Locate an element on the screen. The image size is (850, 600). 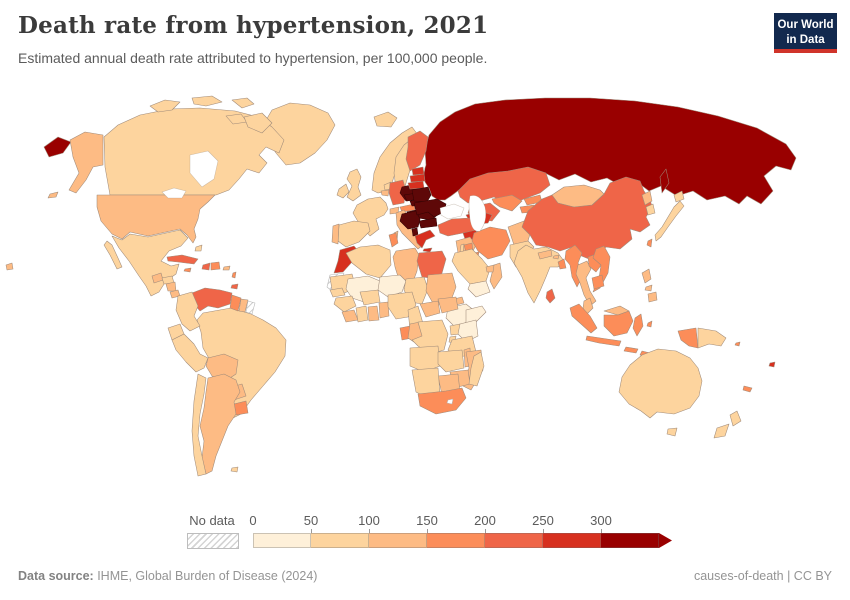
legend-color-bar is located at coordinates (462, 540).